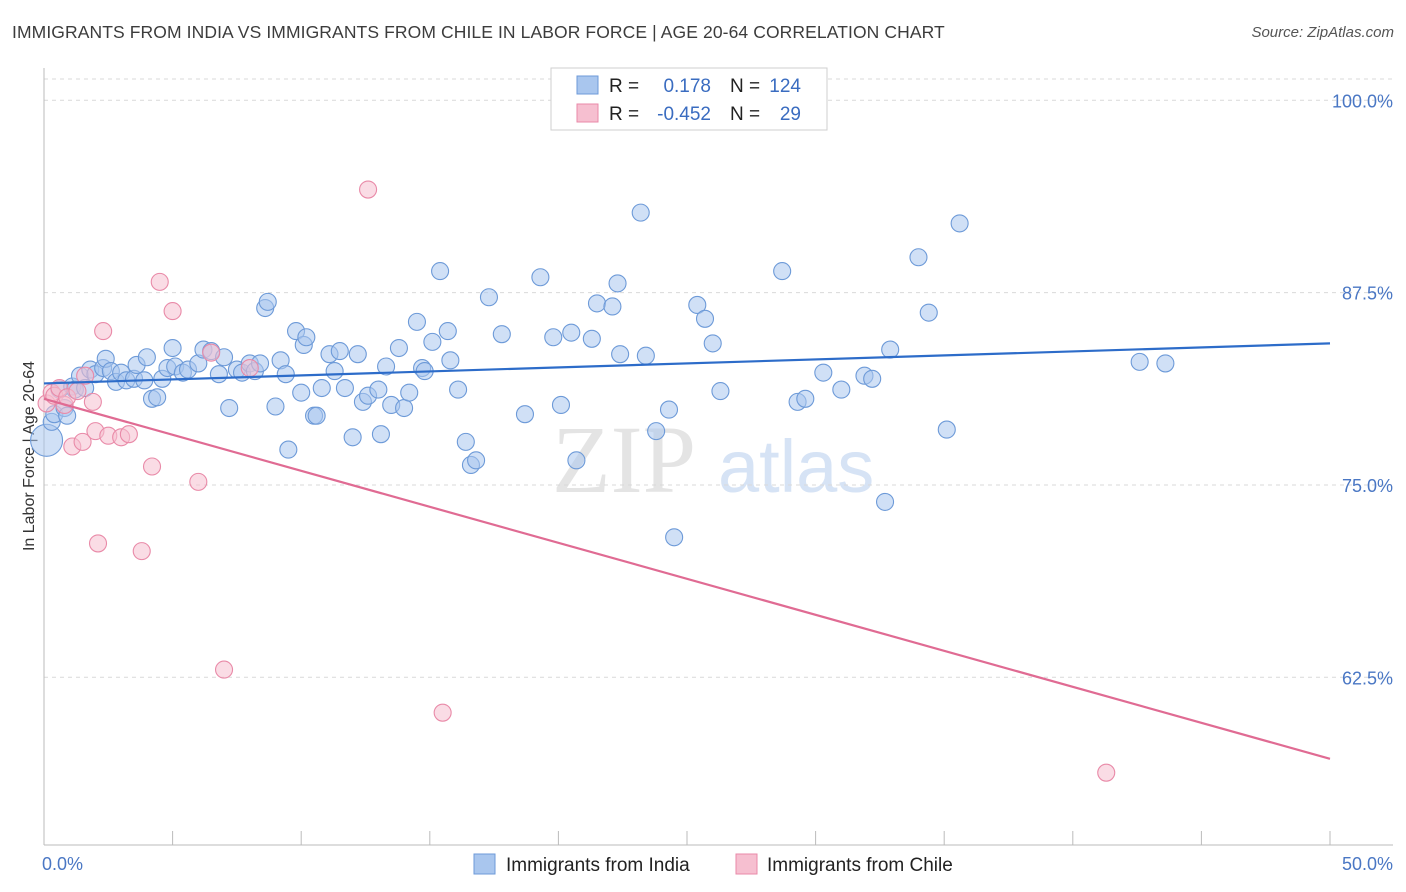  I want to click on india-swatch, so click(587, 85).